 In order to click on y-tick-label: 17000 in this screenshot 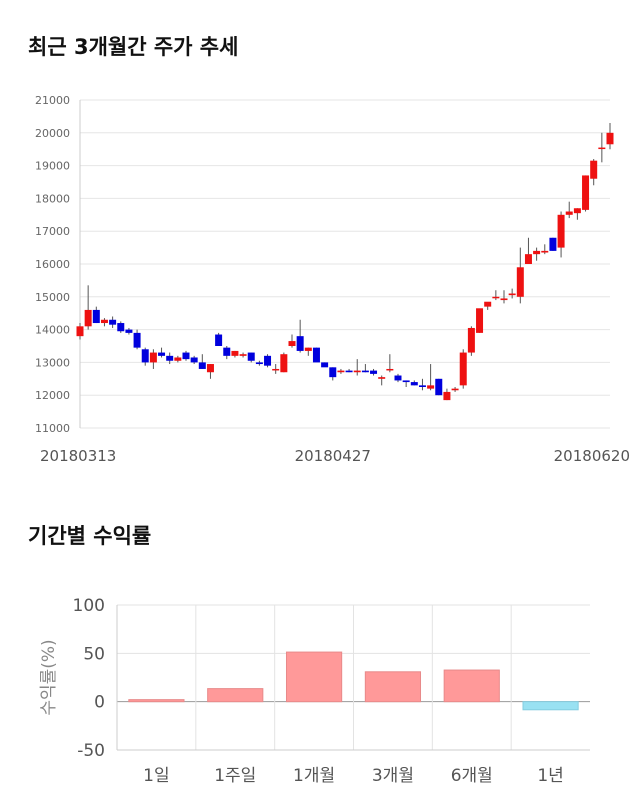, I will do `click(52, 231)`.